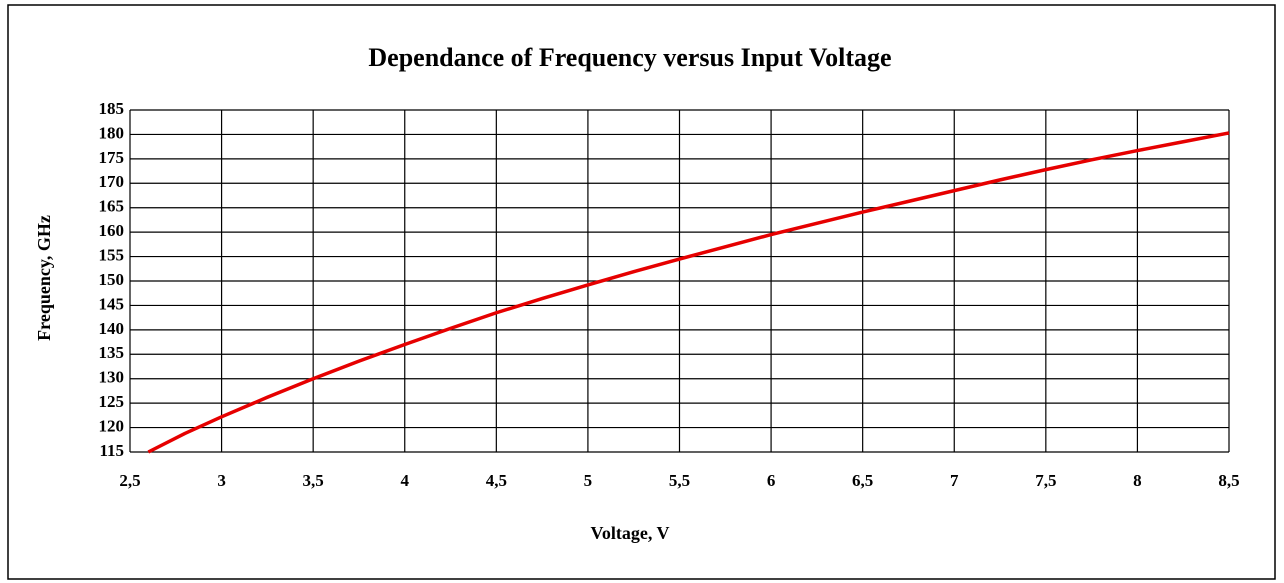 The image size is (1284, 583). What do you see at coordinates (679, 480) in the screenshot?
I see `x-tick-label: 5,5` at bounding box center [679, 480].